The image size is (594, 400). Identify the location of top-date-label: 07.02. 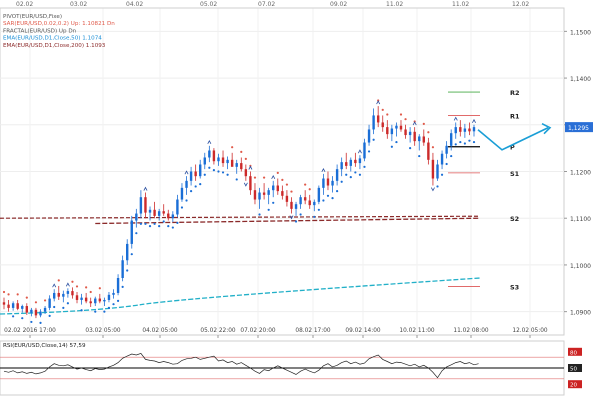
(266, 4).